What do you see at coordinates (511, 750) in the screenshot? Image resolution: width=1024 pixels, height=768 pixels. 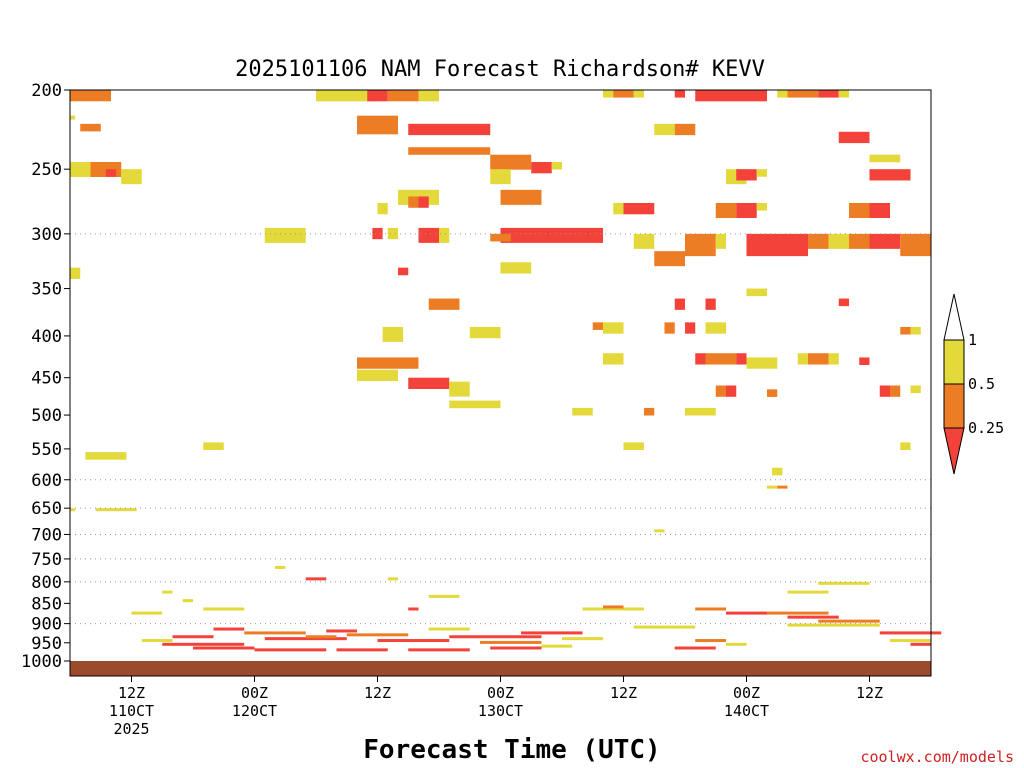 I see `x-axis-label: Forecast Time (UTC)` at bounding box center [511, 750].